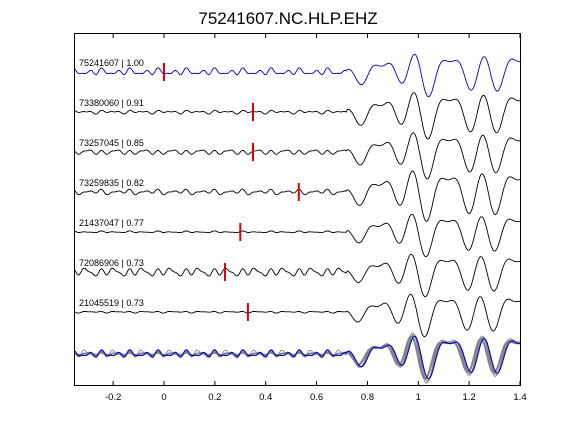 The image size is (576, 432). I want to click on x-tick-label: 0.8, so click(367, 397).